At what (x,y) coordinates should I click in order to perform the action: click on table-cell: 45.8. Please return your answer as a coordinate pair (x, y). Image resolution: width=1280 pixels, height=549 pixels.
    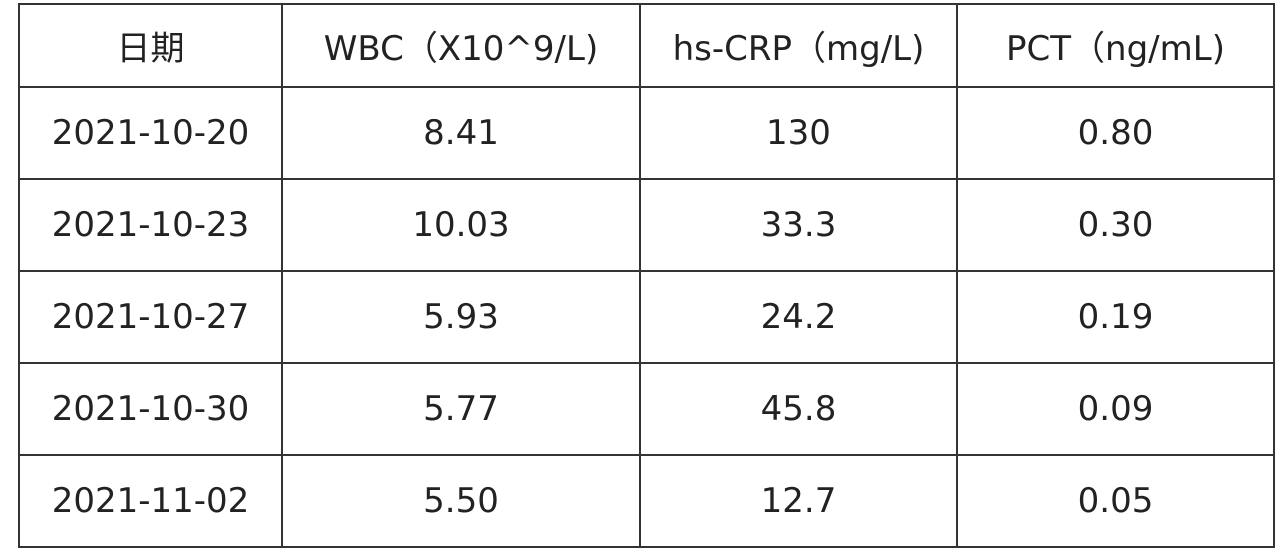
    Looking at the image, I should click on (798, 409).